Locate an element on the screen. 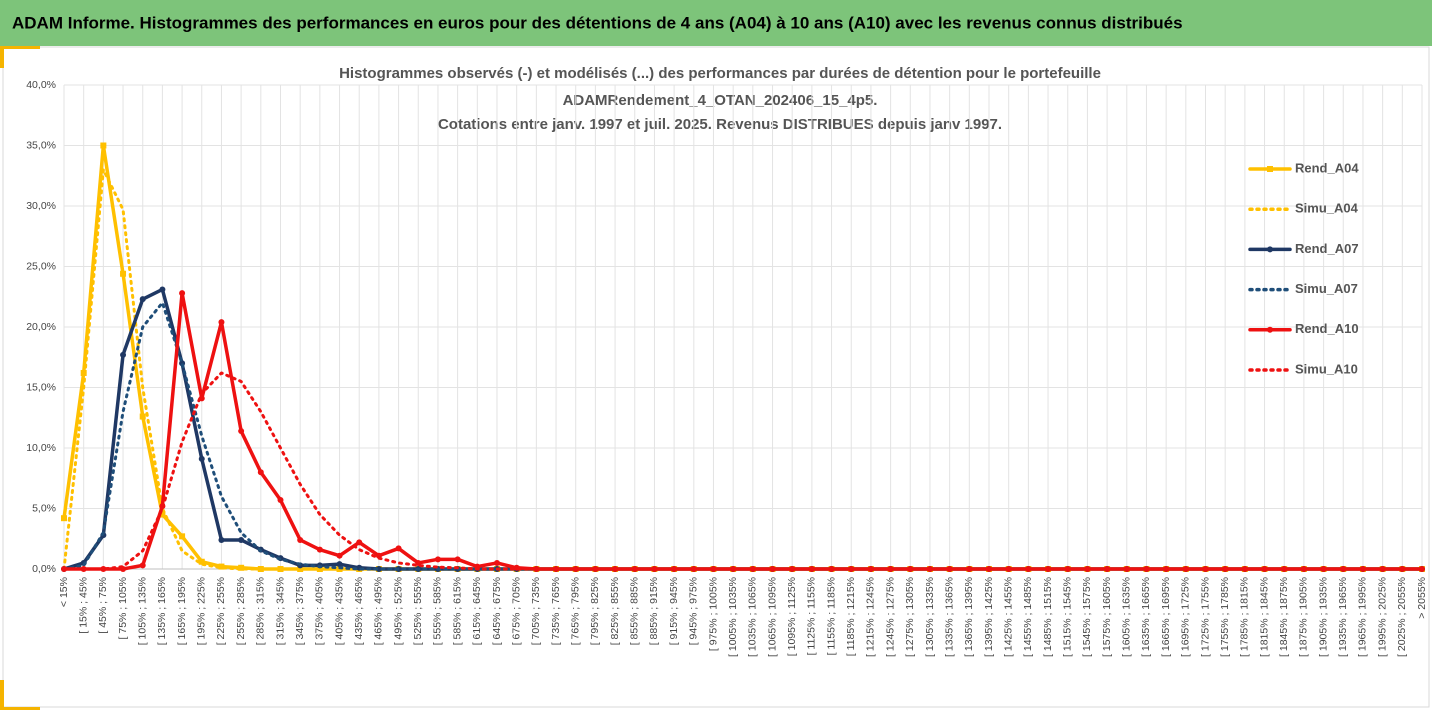  x-tick-label: [ 1125% ; 1155% is located at coordinates (812, 616).